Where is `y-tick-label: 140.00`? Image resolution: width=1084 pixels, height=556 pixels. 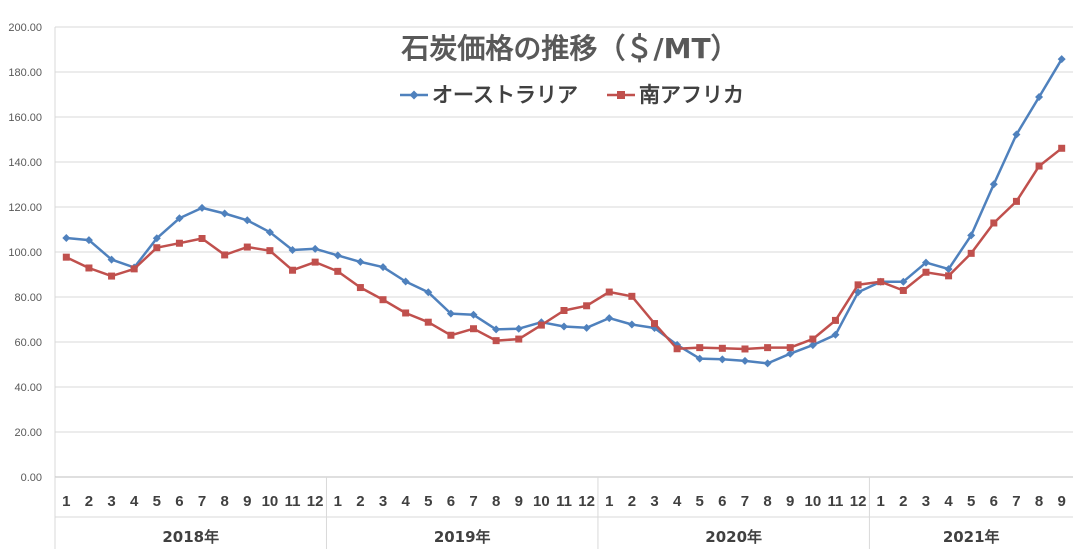 y-tick-label: 140.00 is located at coordinates (25, 163).